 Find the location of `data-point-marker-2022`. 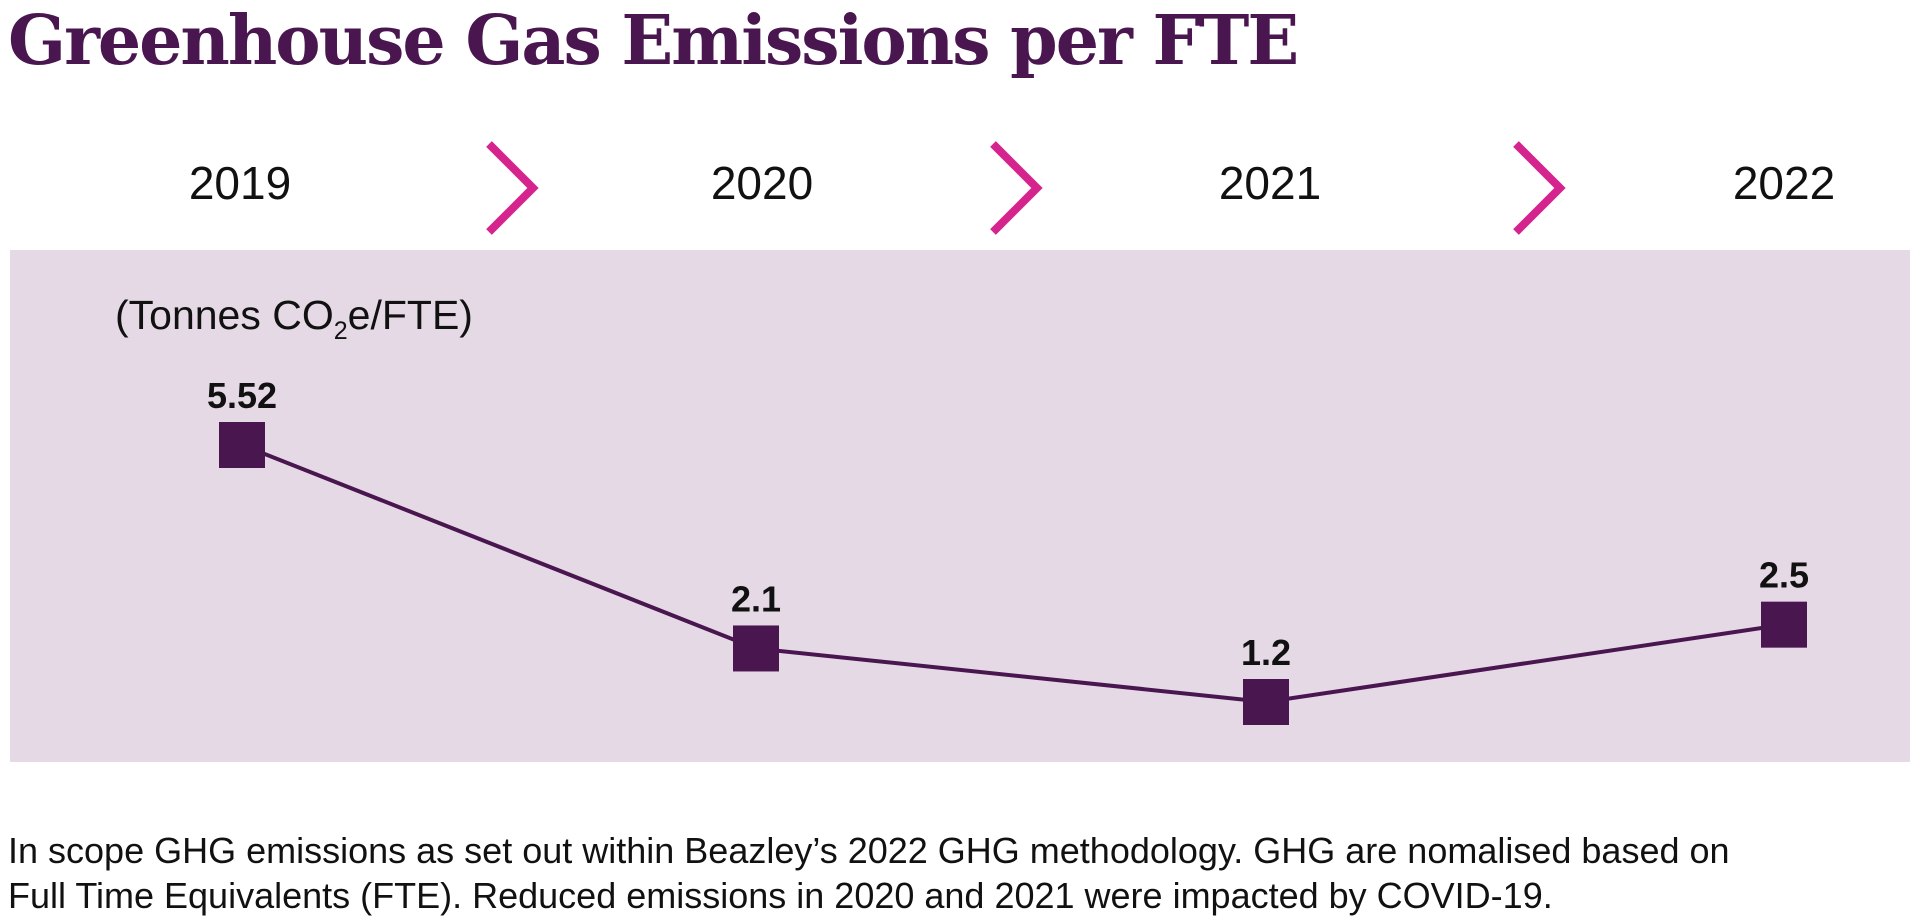

data-point-marker-2022 is located at coordinates (1784, 624).